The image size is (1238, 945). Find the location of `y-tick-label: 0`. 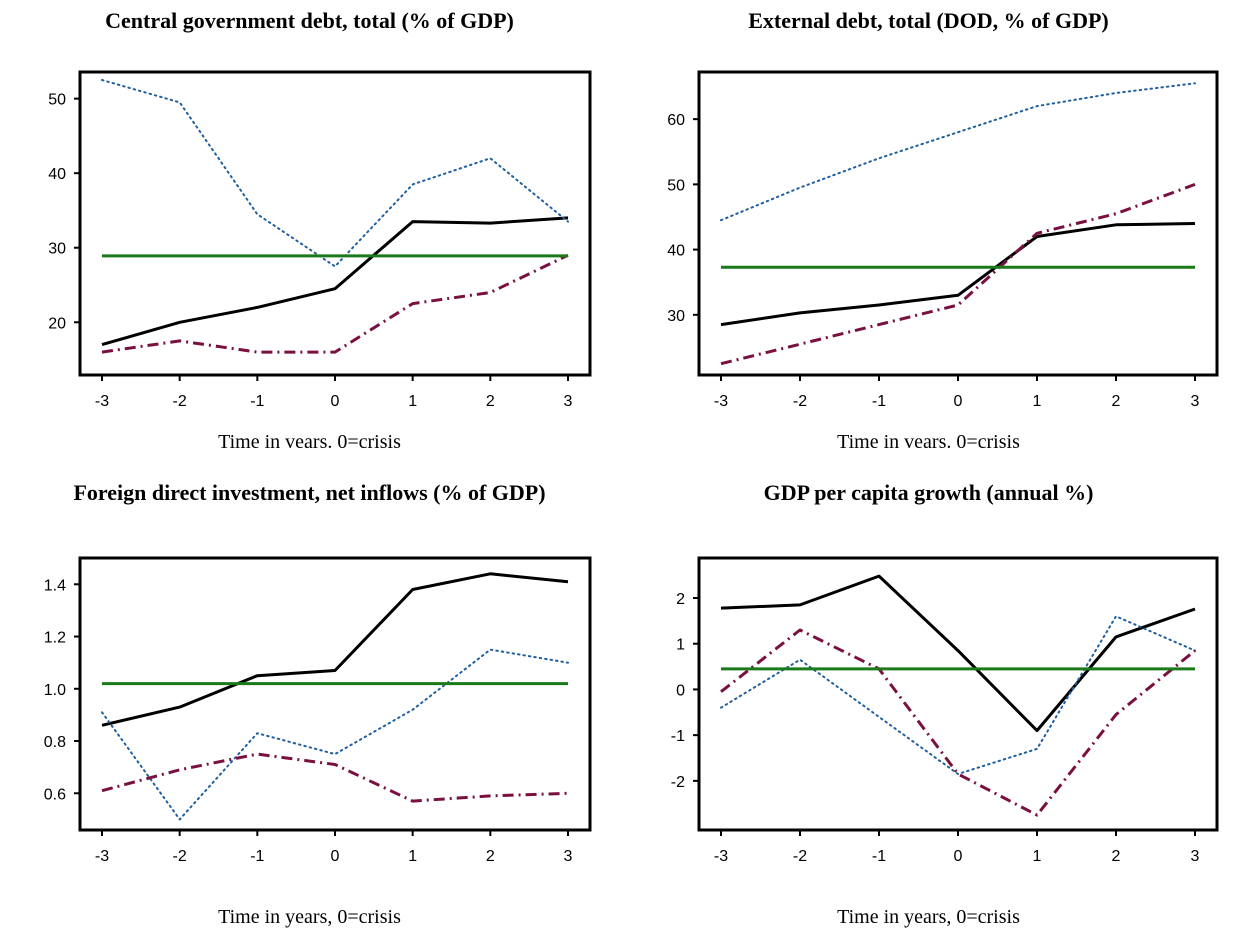

y-tick-label: 0 is located at coordinates (680, 690).